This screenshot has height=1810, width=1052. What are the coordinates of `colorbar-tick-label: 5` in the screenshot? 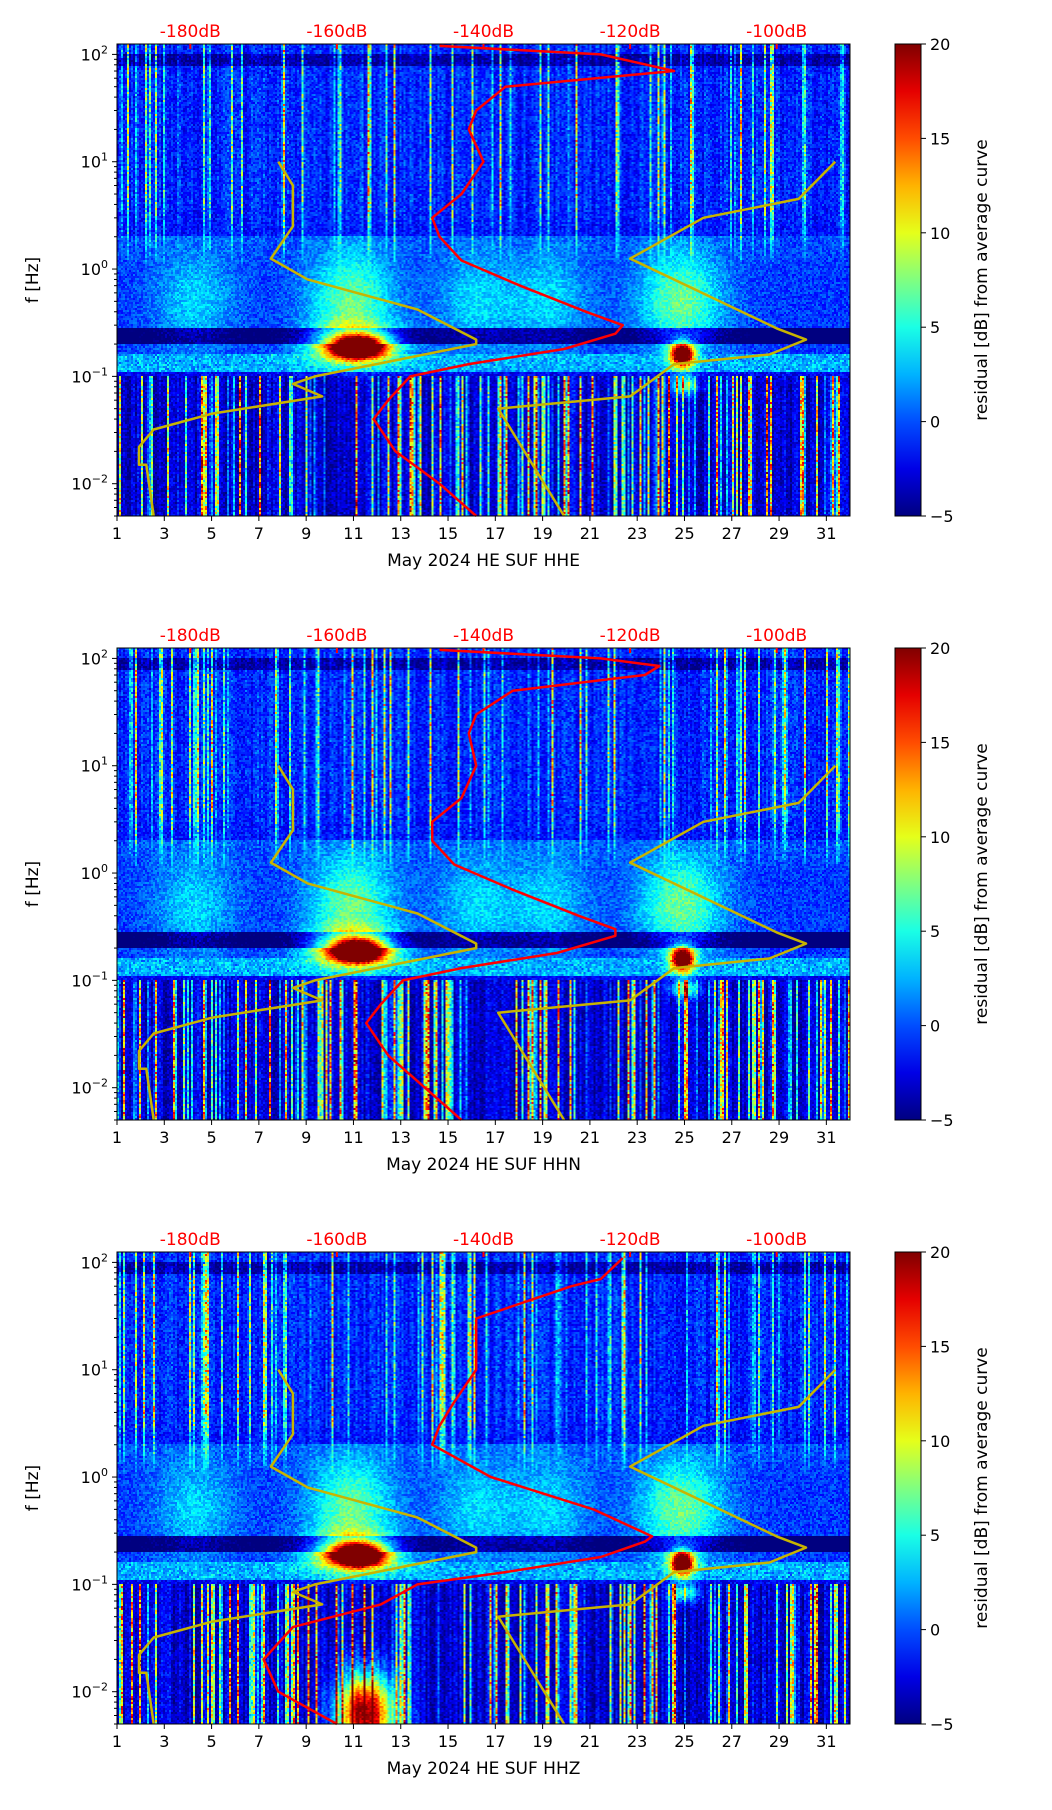 It's located at (935, 1535).